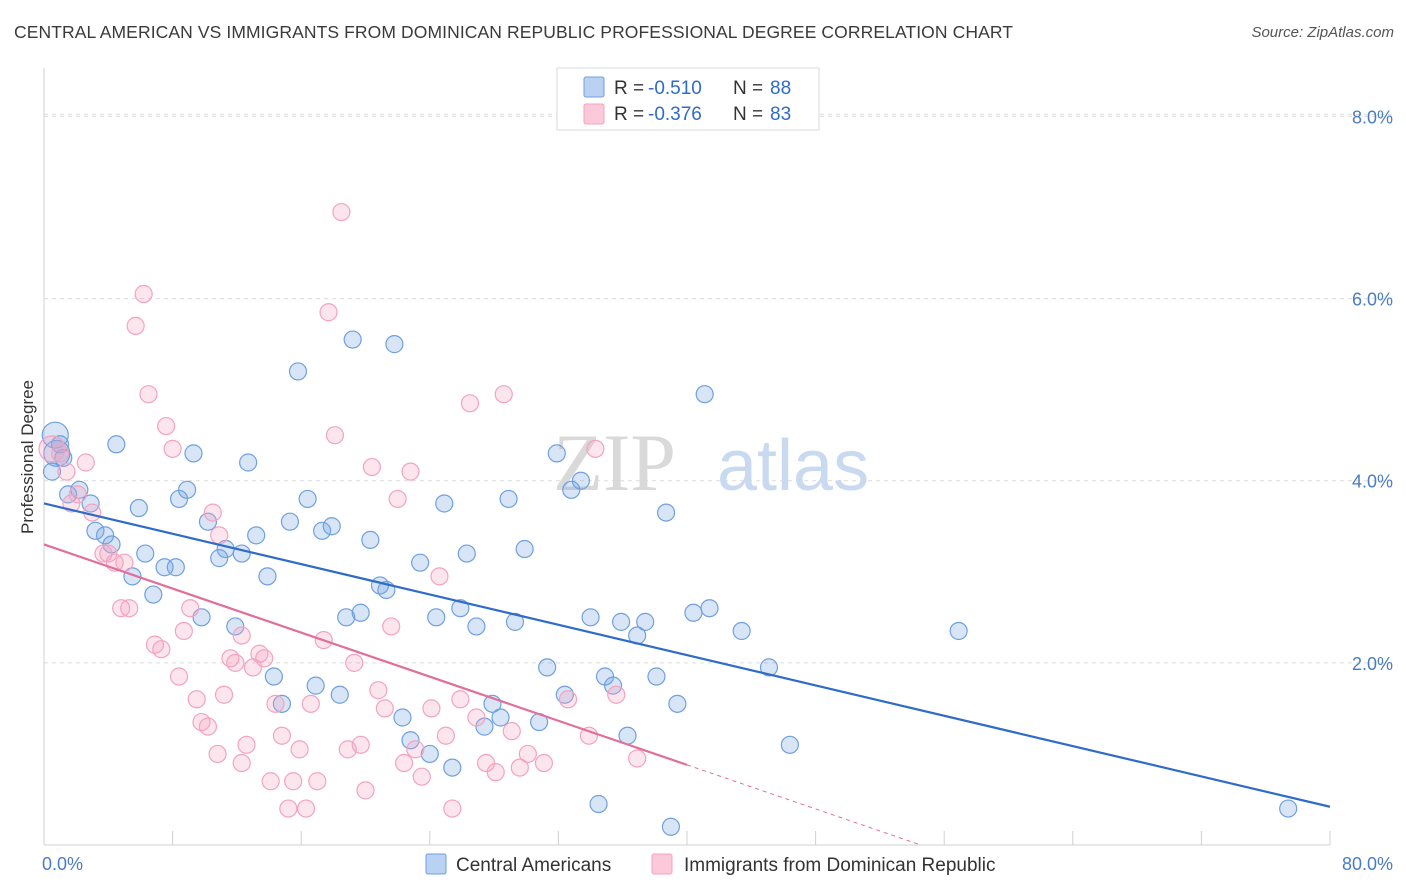 The width and height of the screenshot is (1406, 892). I want to click on x-tick-labels: 0.0% 80.0%, so click(717, 864).